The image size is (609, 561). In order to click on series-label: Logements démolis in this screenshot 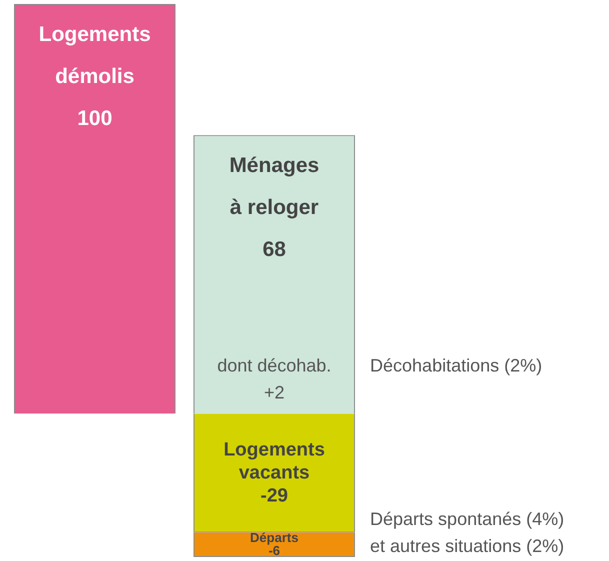, I will do `click(94, 55)`.